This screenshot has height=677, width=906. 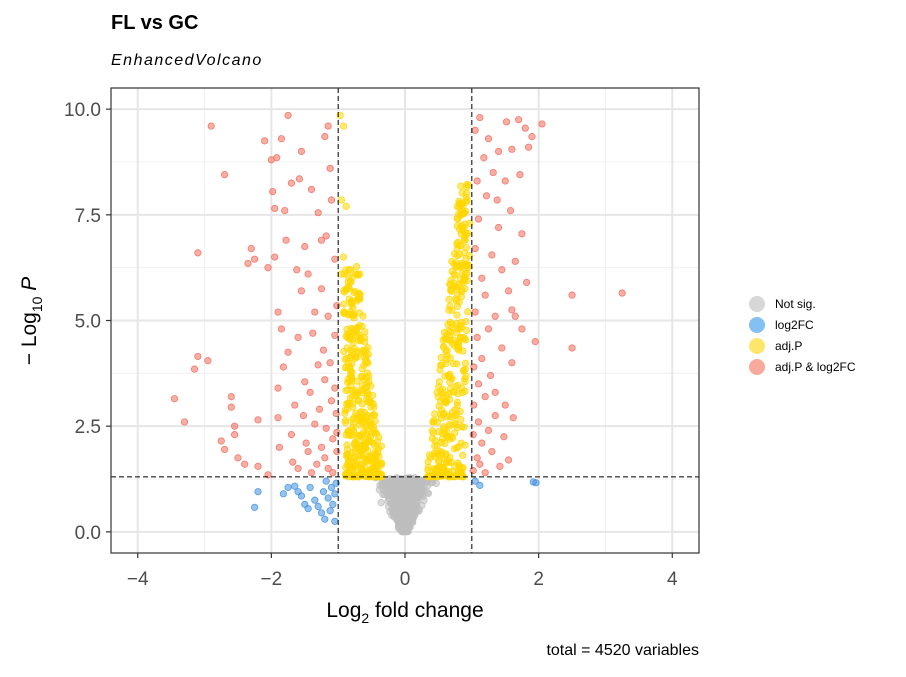 What do you see at coordinates (802, 303) in the screenshot?
I see `legend-item: Not sig.` at bounding box center [802, 303].